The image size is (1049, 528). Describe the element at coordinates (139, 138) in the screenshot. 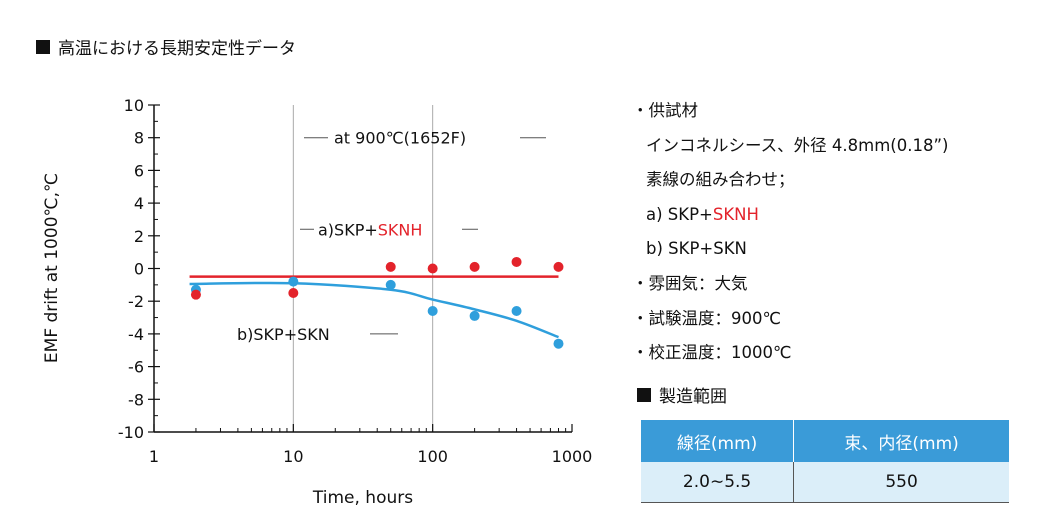

I see `y-tick-label: 8` at that location.